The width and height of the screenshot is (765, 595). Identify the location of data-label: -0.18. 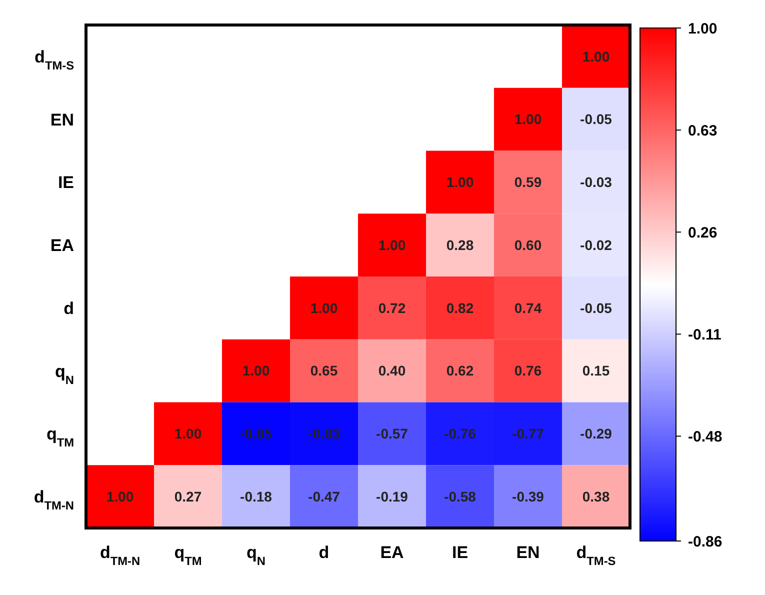
(256, 496).